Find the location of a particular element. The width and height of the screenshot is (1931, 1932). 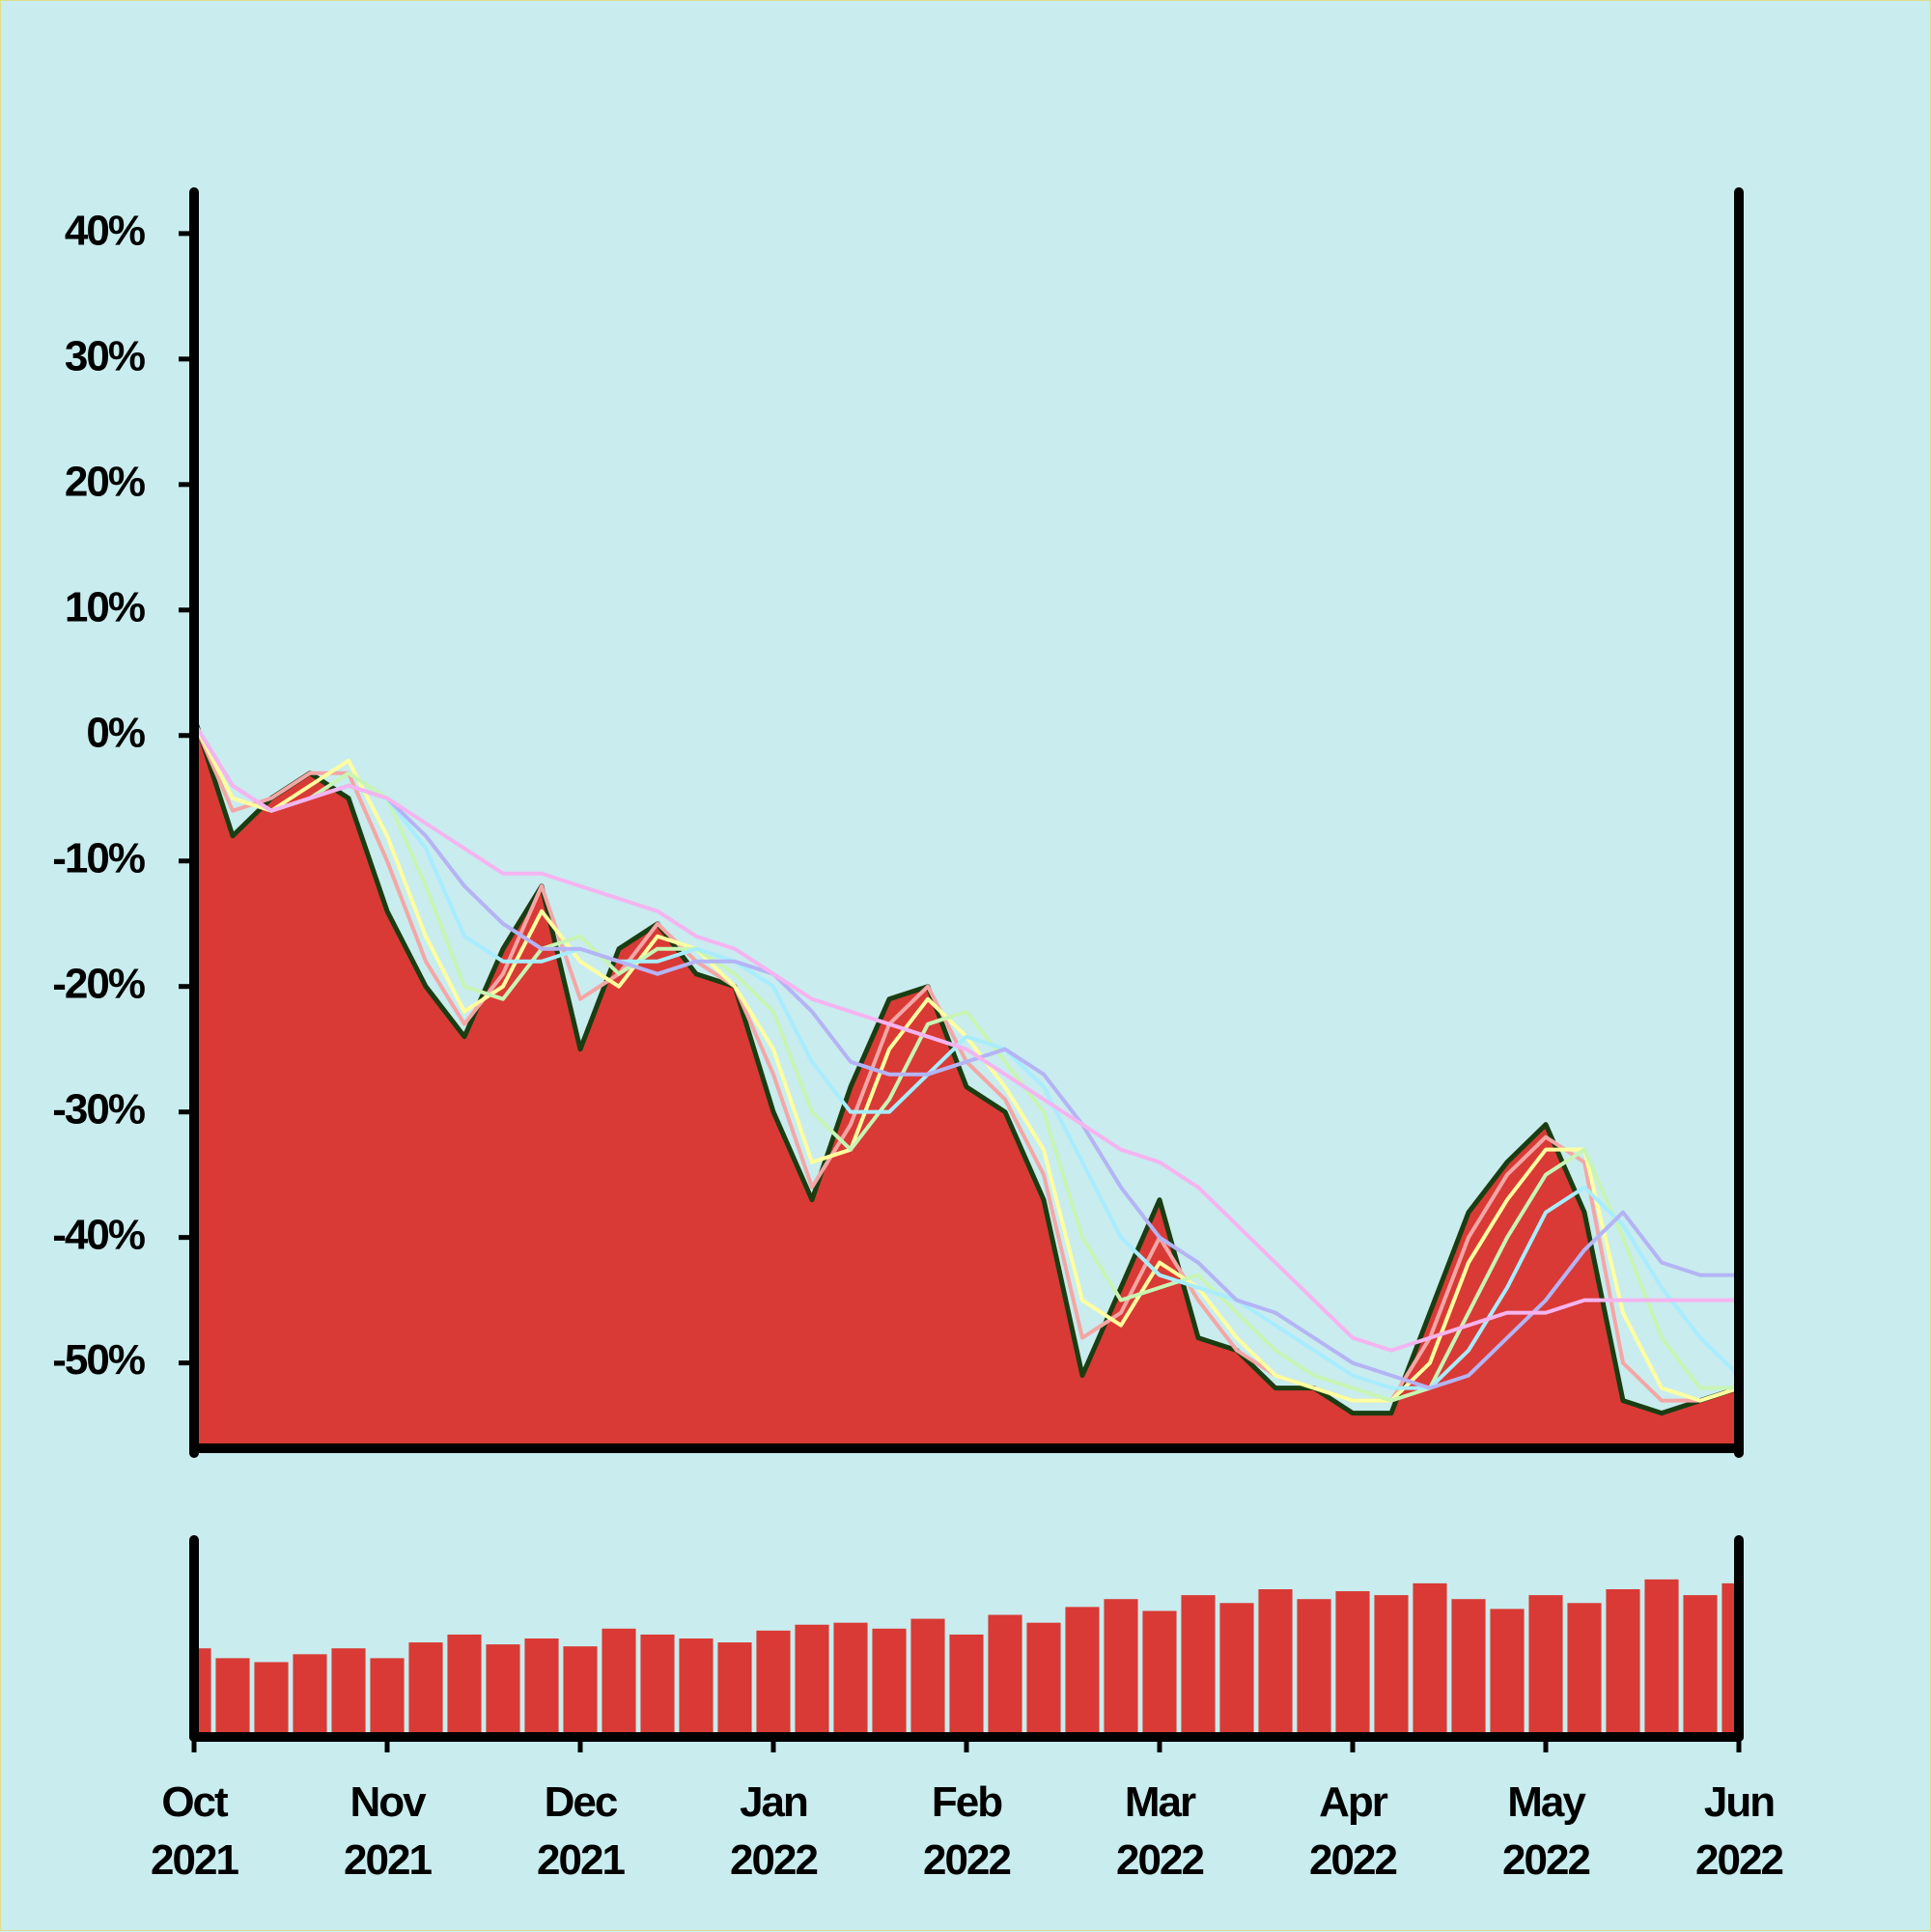

x-tick-label: Jan 2022 is located at coordinates (774, 1831).